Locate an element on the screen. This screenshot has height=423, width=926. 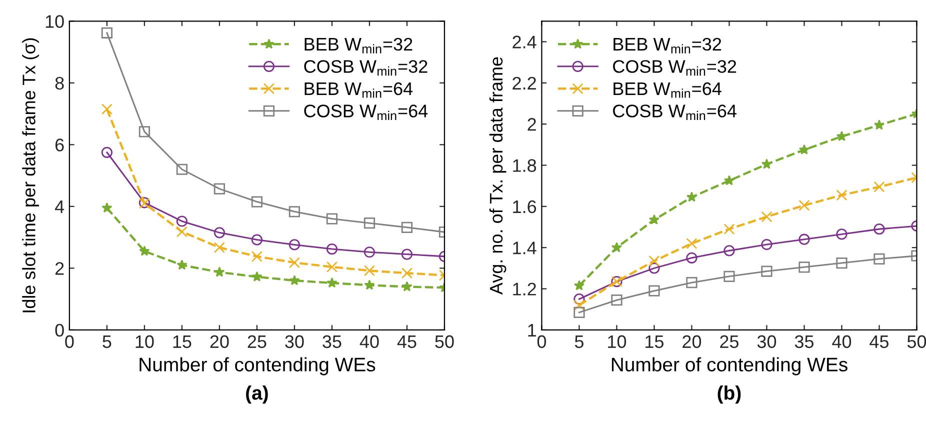
y-tick-label: 1.4 is located at coordinates (524, 248).